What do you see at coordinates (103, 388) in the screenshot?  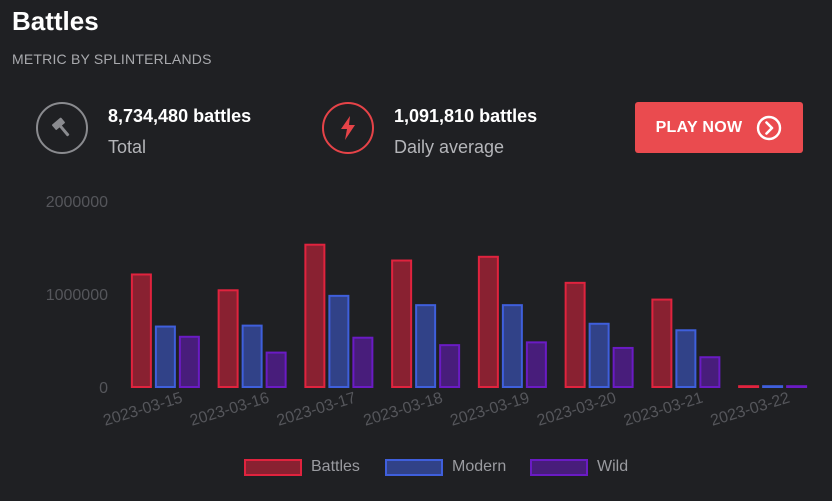 I see `y-tick-label: 0` at bounding box center [103, 388].